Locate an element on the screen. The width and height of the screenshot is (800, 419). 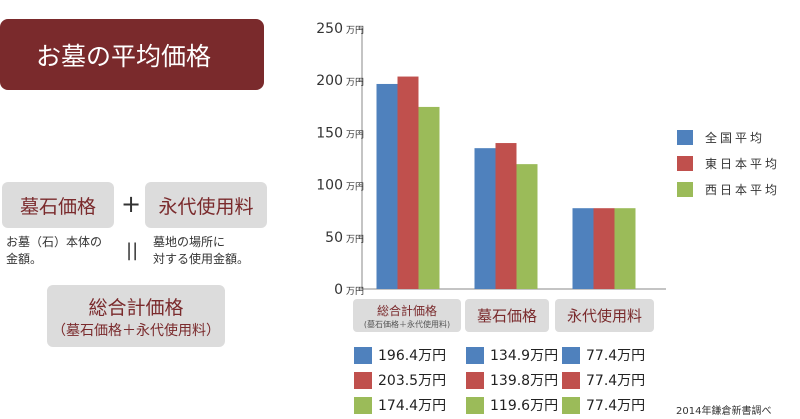
y-tick-label: 50 is located at coordinates (334, 238).